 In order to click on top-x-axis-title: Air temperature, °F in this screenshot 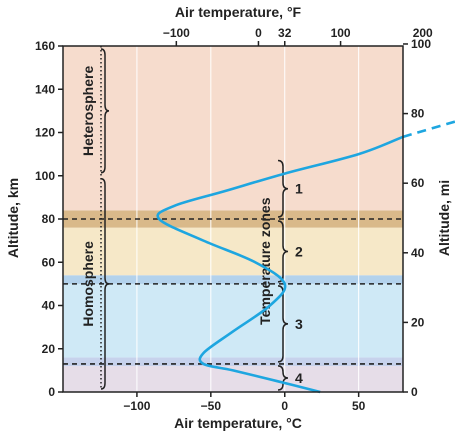, I will do `click(238, 12)`.